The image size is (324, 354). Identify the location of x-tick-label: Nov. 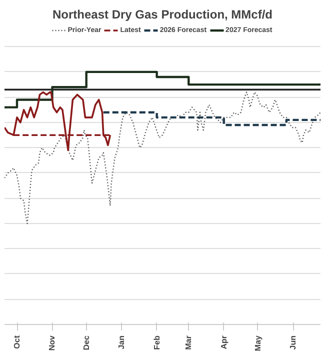
(52, 342).